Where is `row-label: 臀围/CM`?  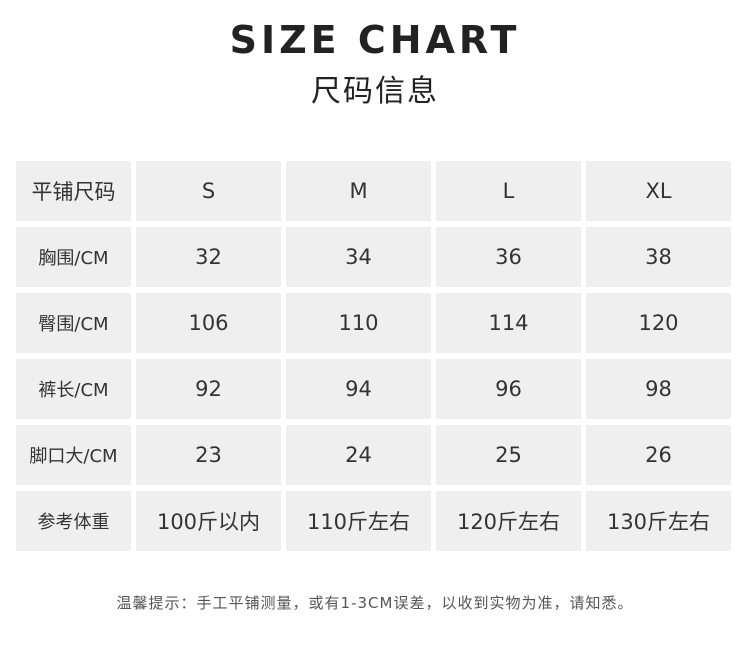 row-label: 臀围/CM is located at coordinates (73, 323).